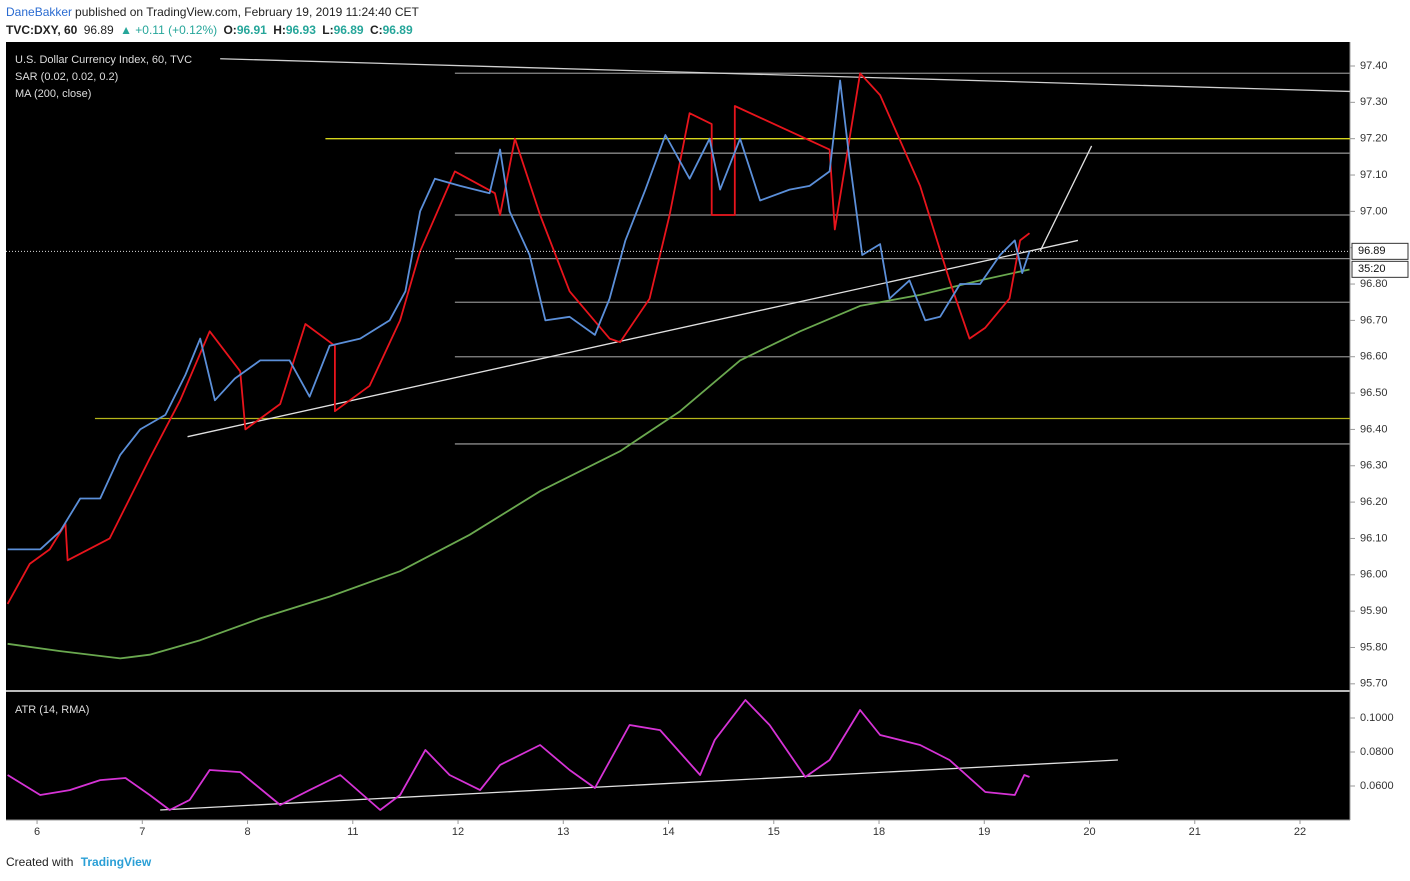 The height and width of the screenshot is (881, 1410). What do you see at coordinates (1374, 429) in the screenshot?
I see `y-tick-label: 96.40` at bounding box center [1374, 429].